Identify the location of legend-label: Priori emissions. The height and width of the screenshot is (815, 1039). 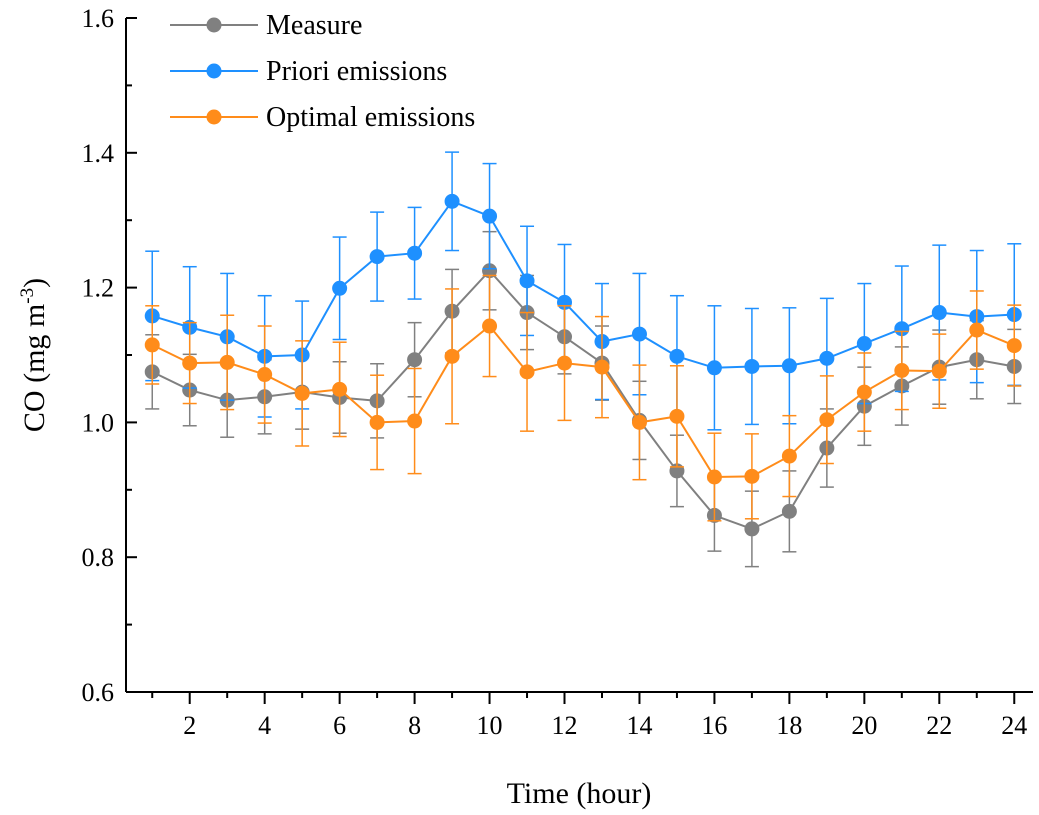
(356, 71).